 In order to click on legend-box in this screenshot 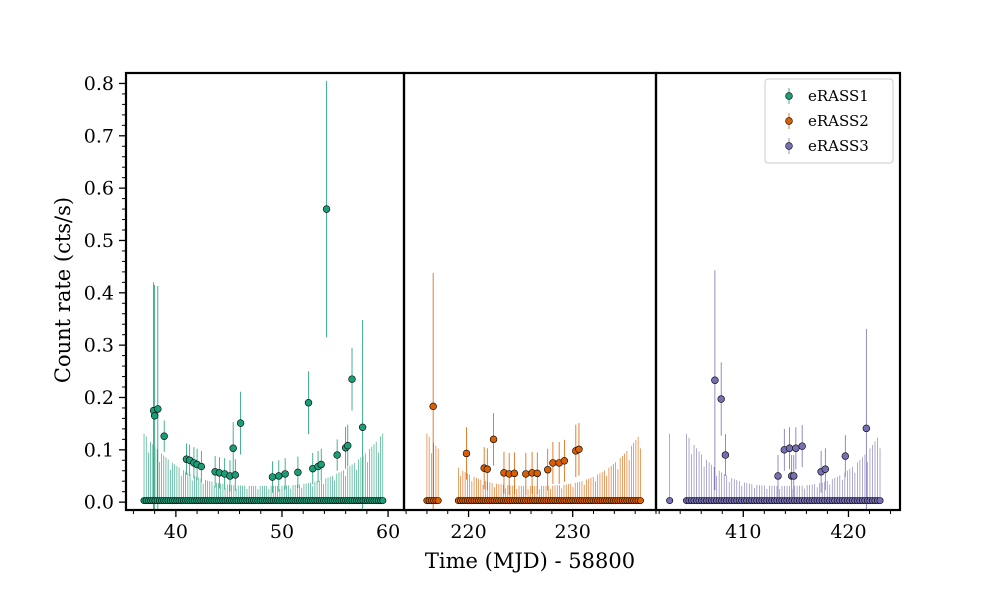, I will do `click(829, 121)`.